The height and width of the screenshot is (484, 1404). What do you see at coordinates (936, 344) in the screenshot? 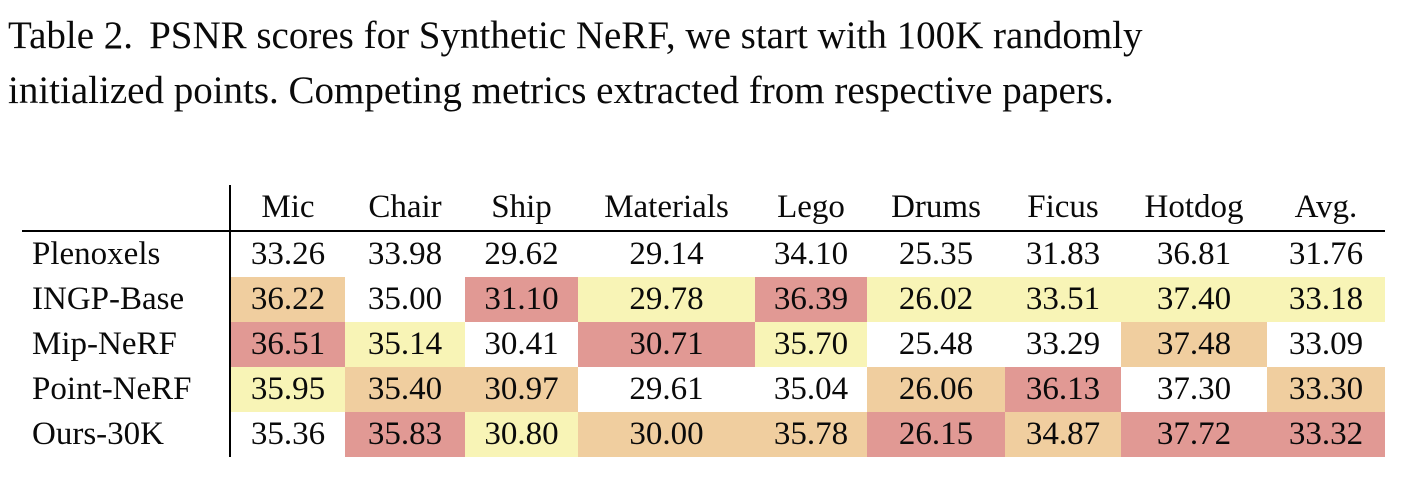
I see `cell-mip-nerf-drums: 25.48` at bounding box center [936, 344].